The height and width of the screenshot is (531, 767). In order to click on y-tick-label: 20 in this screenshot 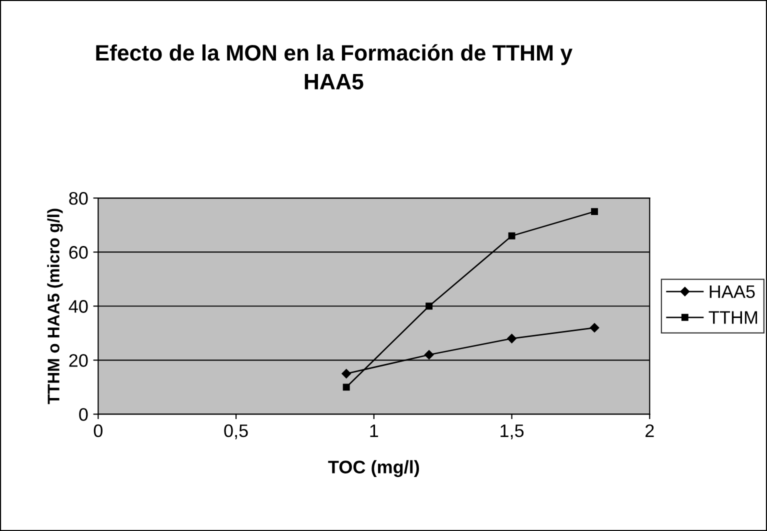, I will do `click(78, 360)`.